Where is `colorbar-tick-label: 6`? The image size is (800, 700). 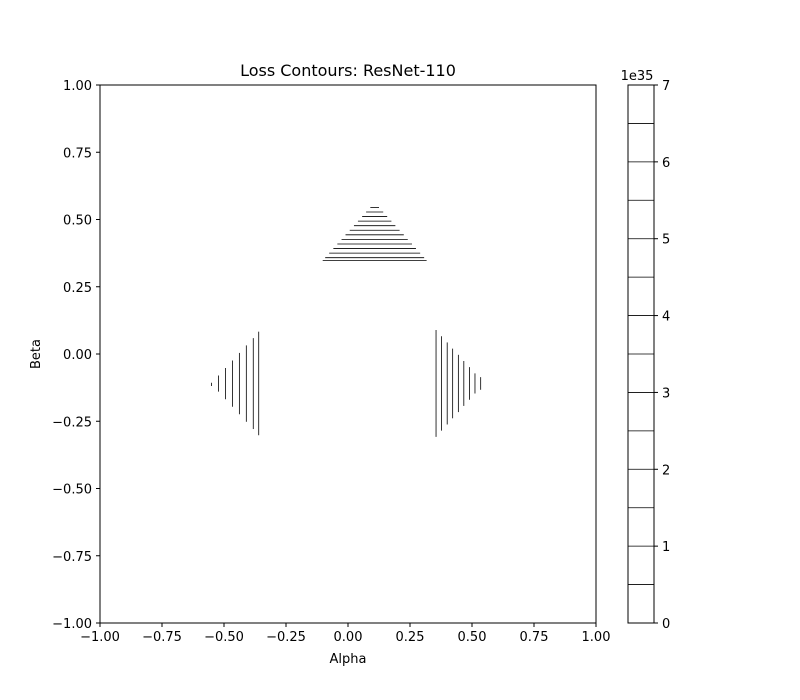 colorbar-tick-label: 6 is located at coordinates (666, 163).